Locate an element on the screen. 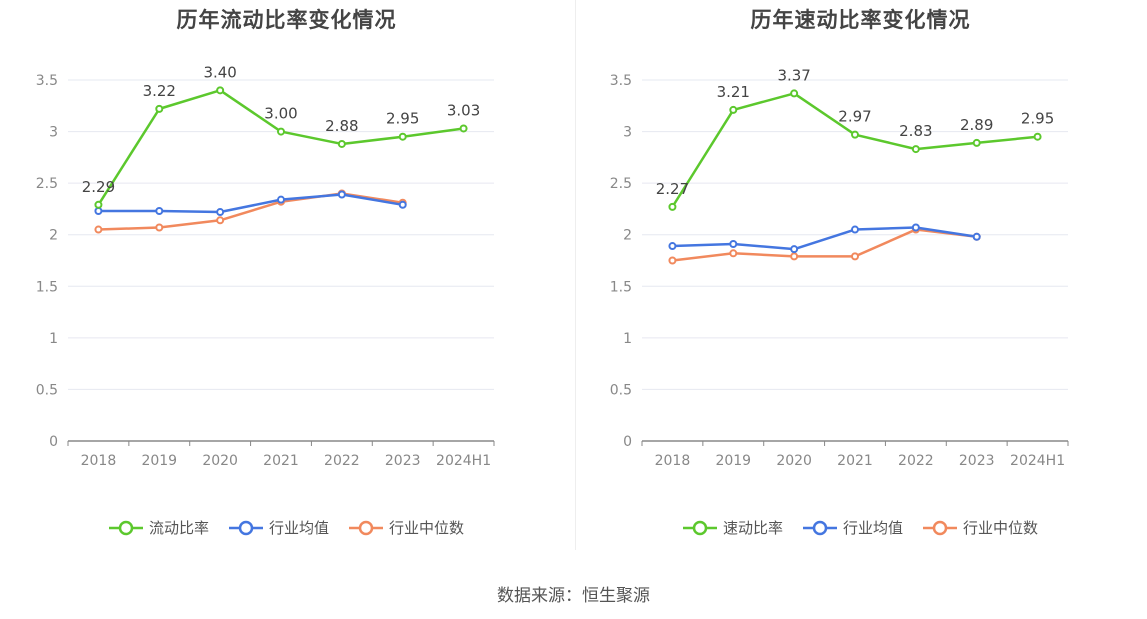  data-label: 2.27 is located at coordinates (672, 189).